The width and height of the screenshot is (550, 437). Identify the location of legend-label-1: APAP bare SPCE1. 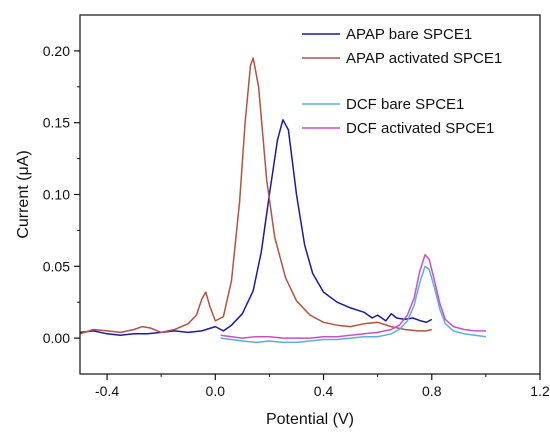
(409, 34).